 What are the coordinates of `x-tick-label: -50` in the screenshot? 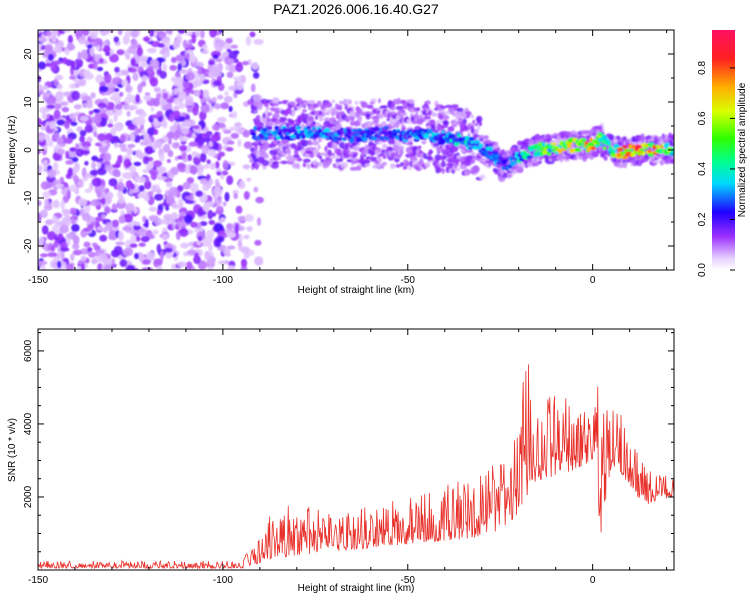 It's located at (408, 280).